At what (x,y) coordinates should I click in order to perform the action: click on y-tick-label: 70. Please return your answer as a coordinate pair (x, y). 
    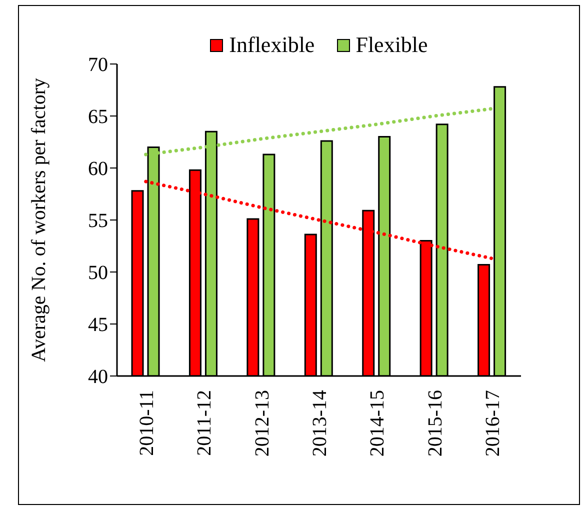
    Looking at the image, I should click on (98, 65).